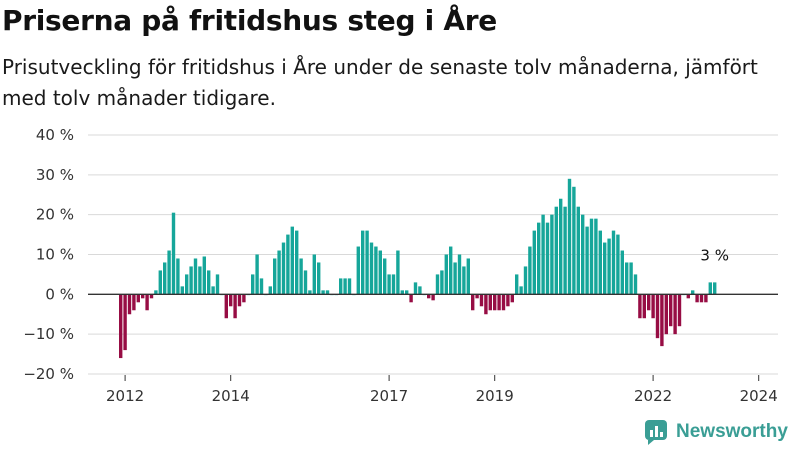 The width and height of the screenshot is (800, 450). What do you see at coordinates (55, 215) in the screenshot?
I see `y-tick-label: 20 %` at bounding box center [55, 215].